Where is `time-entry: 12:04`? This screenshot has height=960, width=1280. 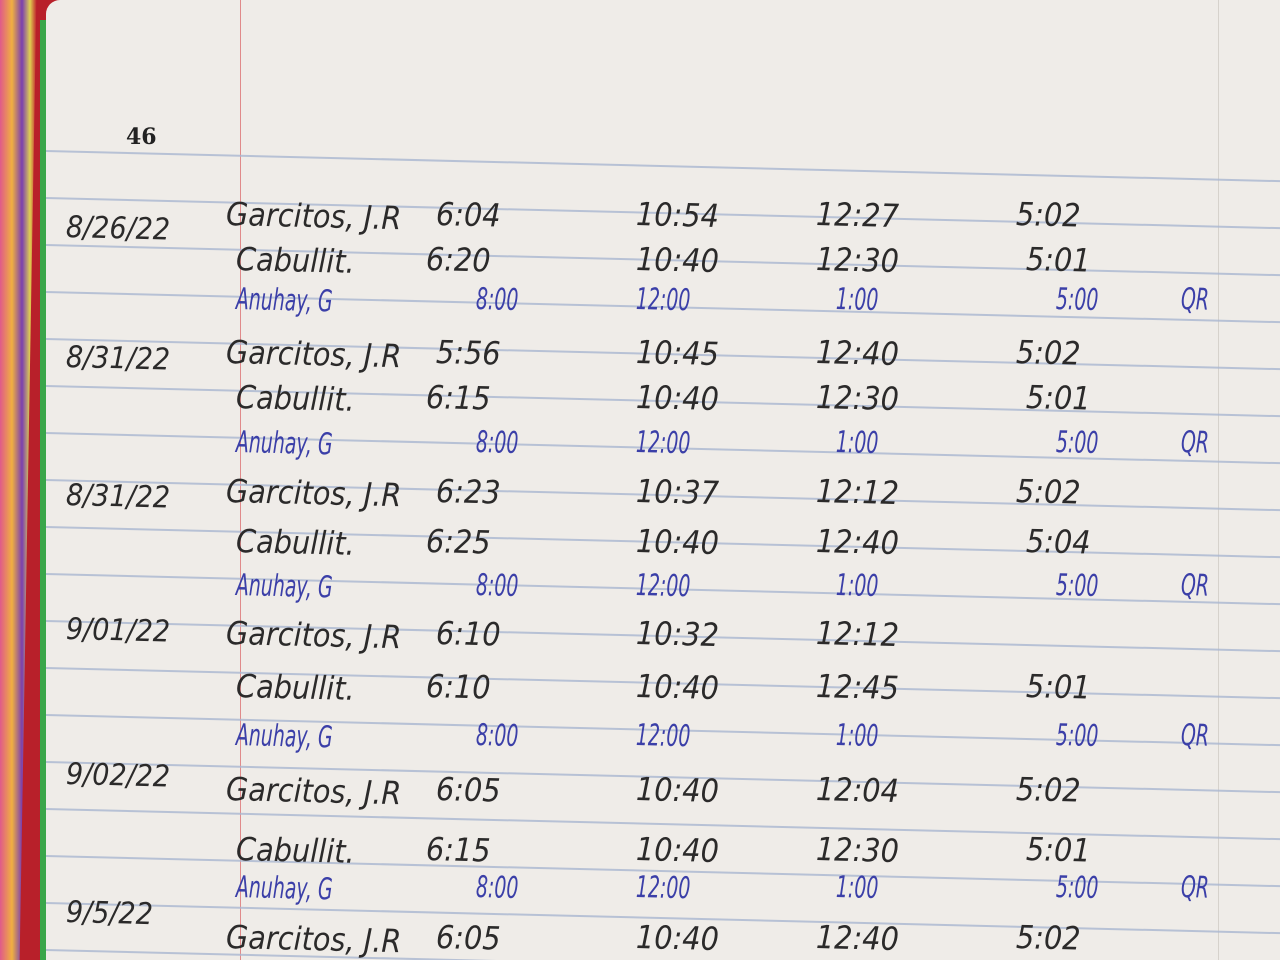
time-entry: 12:04 is located at coordinates (857, 790).